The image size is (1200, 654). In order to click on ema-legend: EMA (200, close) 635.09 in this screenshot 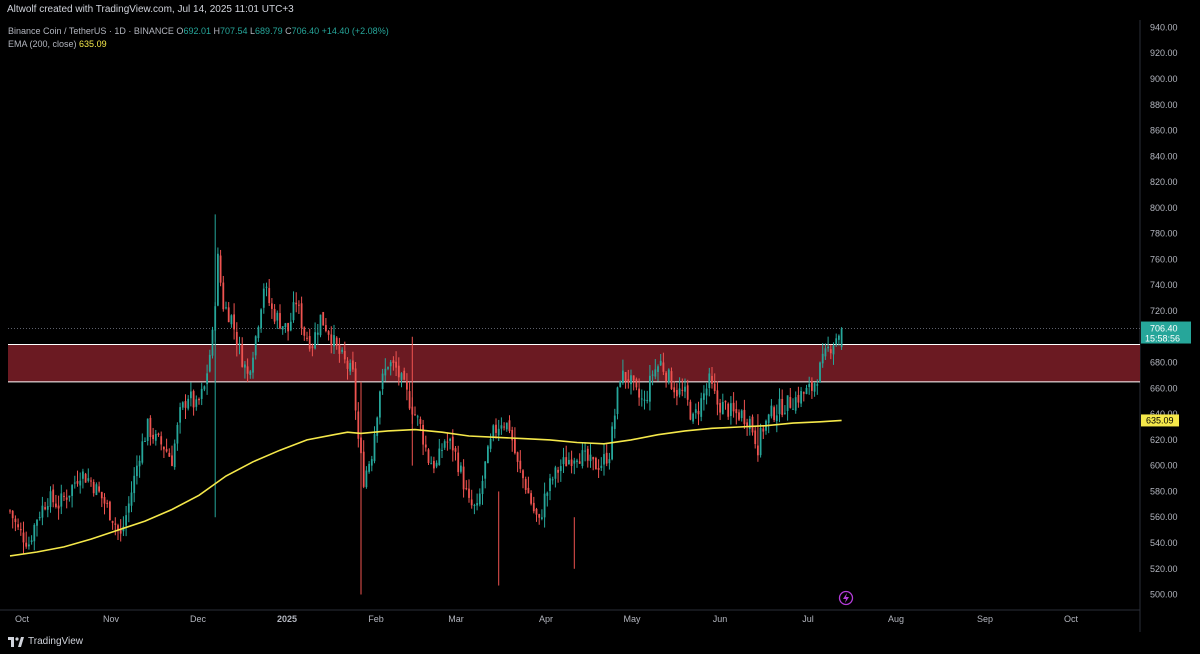, I will do `click(57, 44)`.